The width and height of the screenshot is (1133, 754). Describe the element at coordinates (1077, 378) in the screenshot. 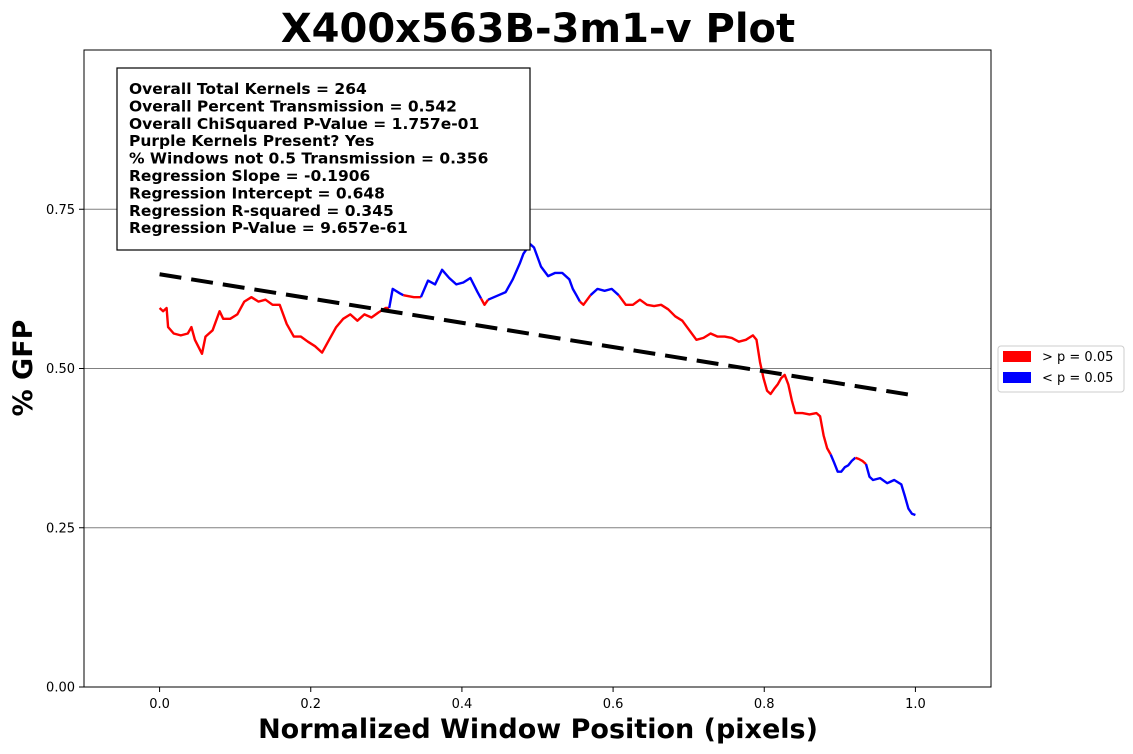

I see `legend-label: < p = 0.05` at that location.